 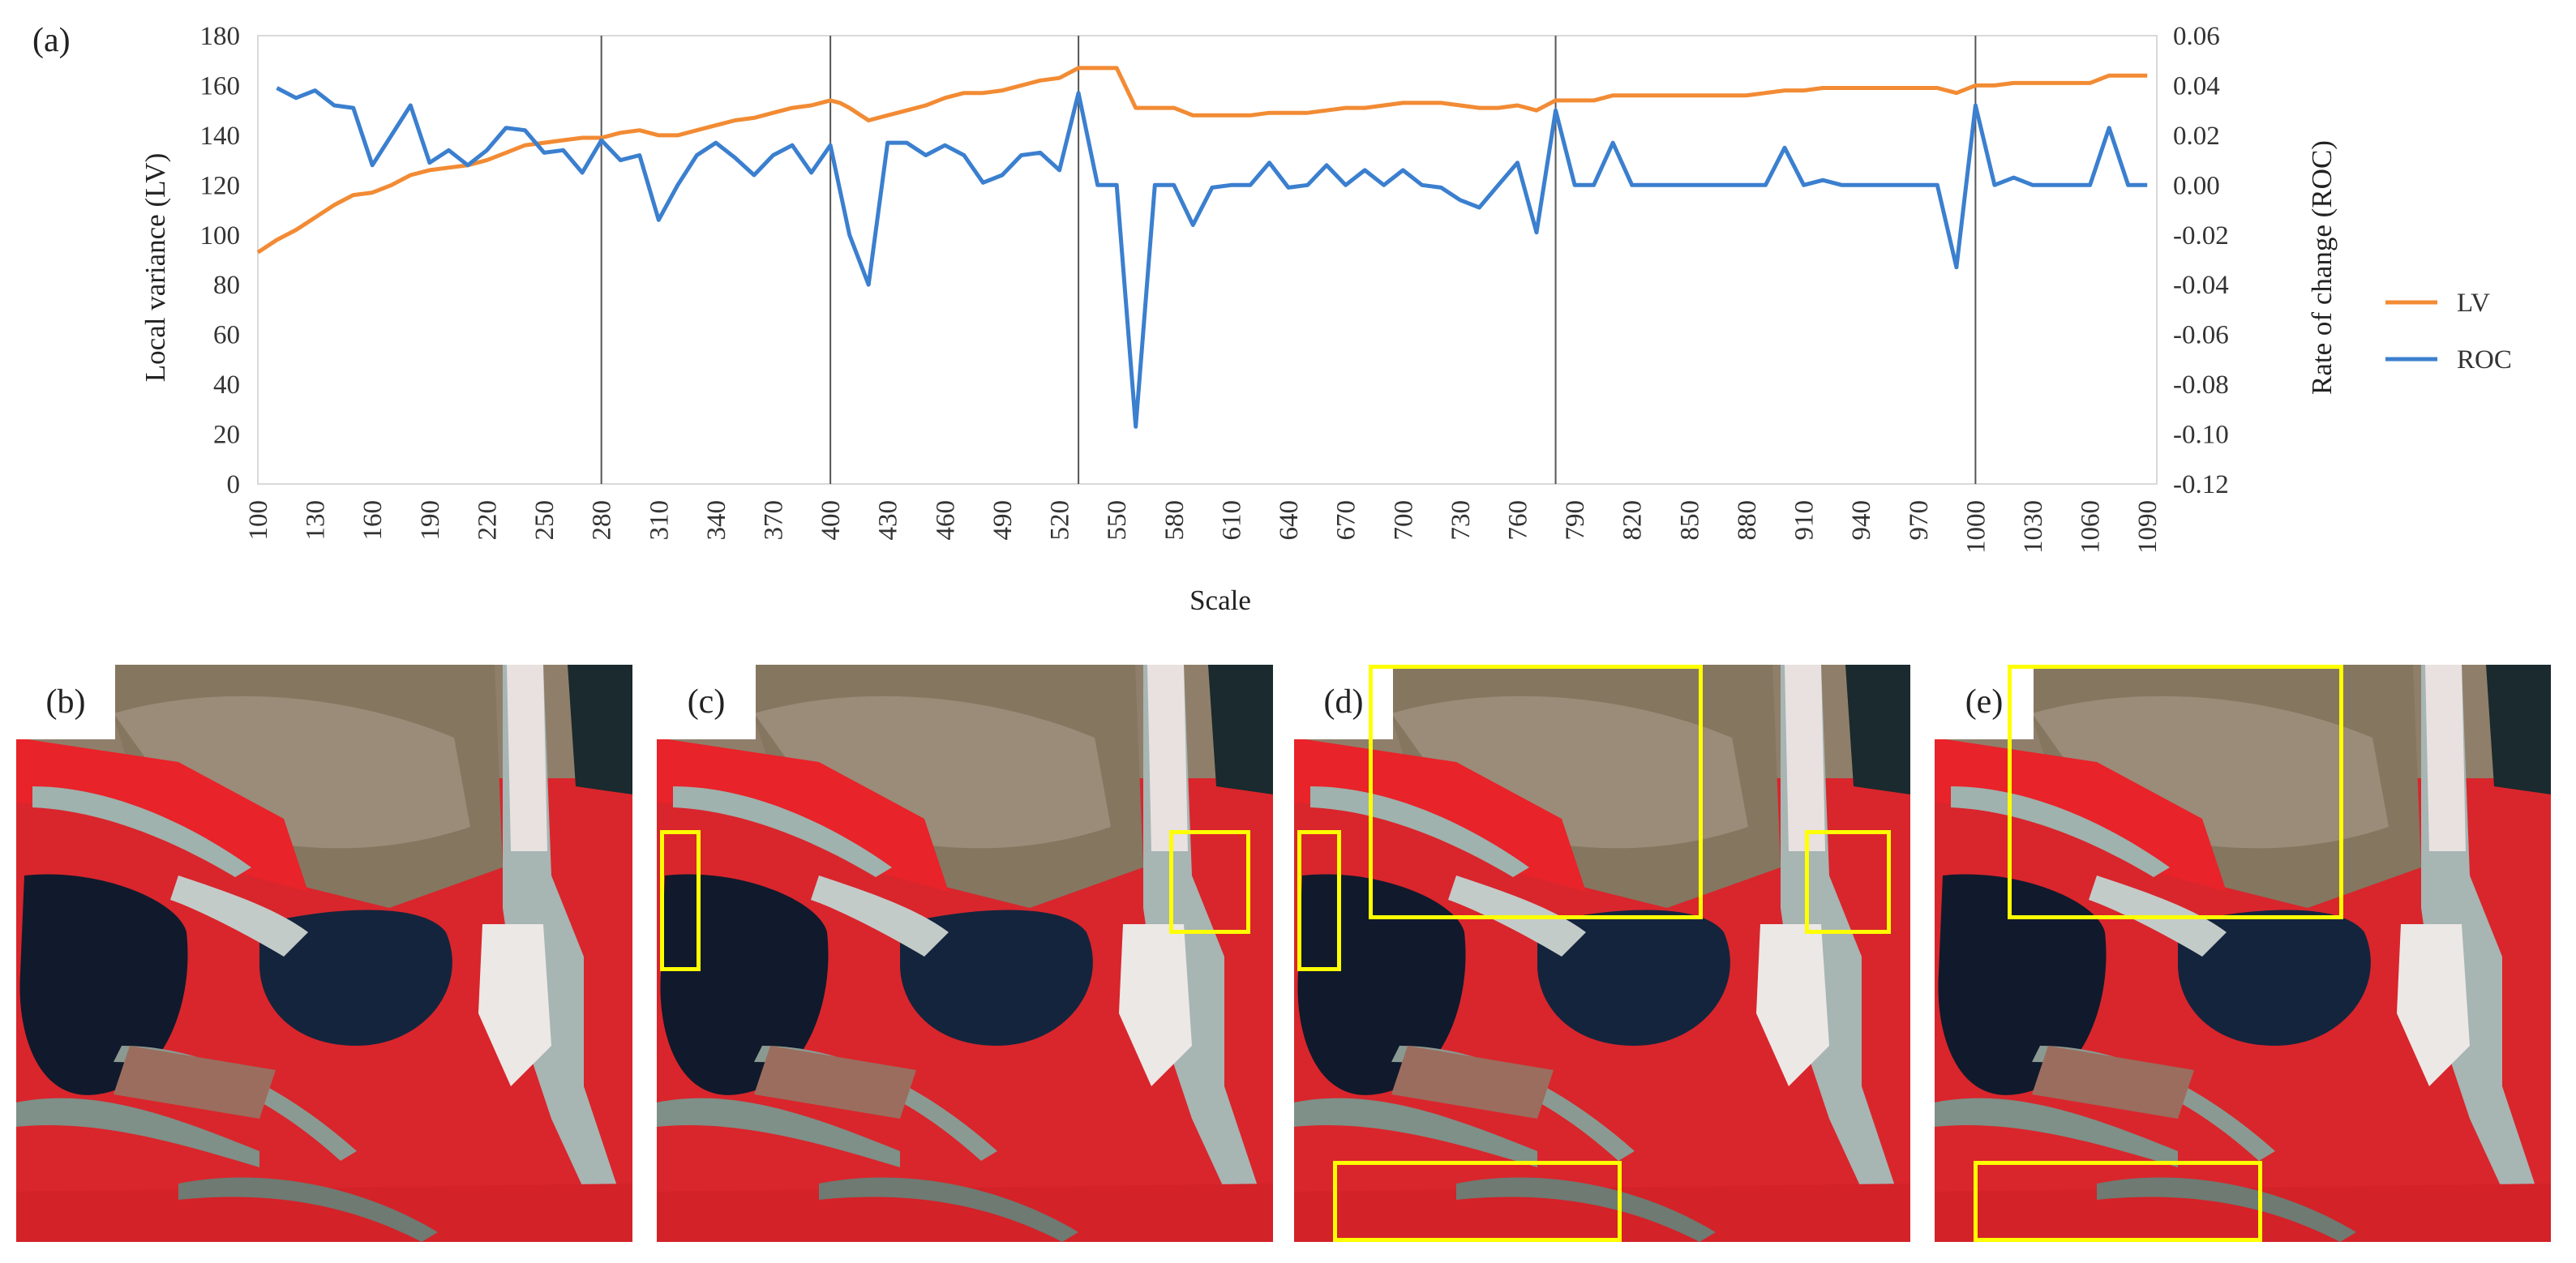 I want to click on y2-tick-label: 0.00, so click(x=2196, y=185).